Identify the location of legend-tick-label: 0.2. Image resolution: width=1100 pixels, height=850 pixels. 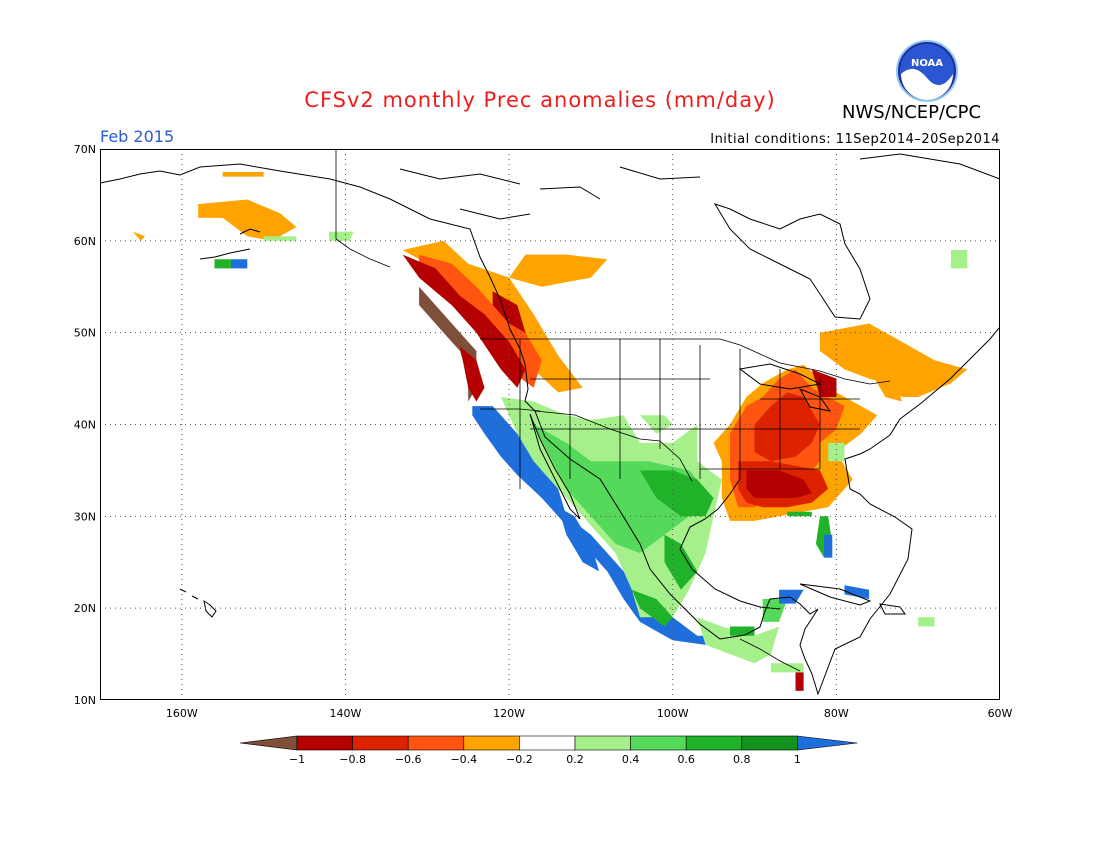
(575, 759).